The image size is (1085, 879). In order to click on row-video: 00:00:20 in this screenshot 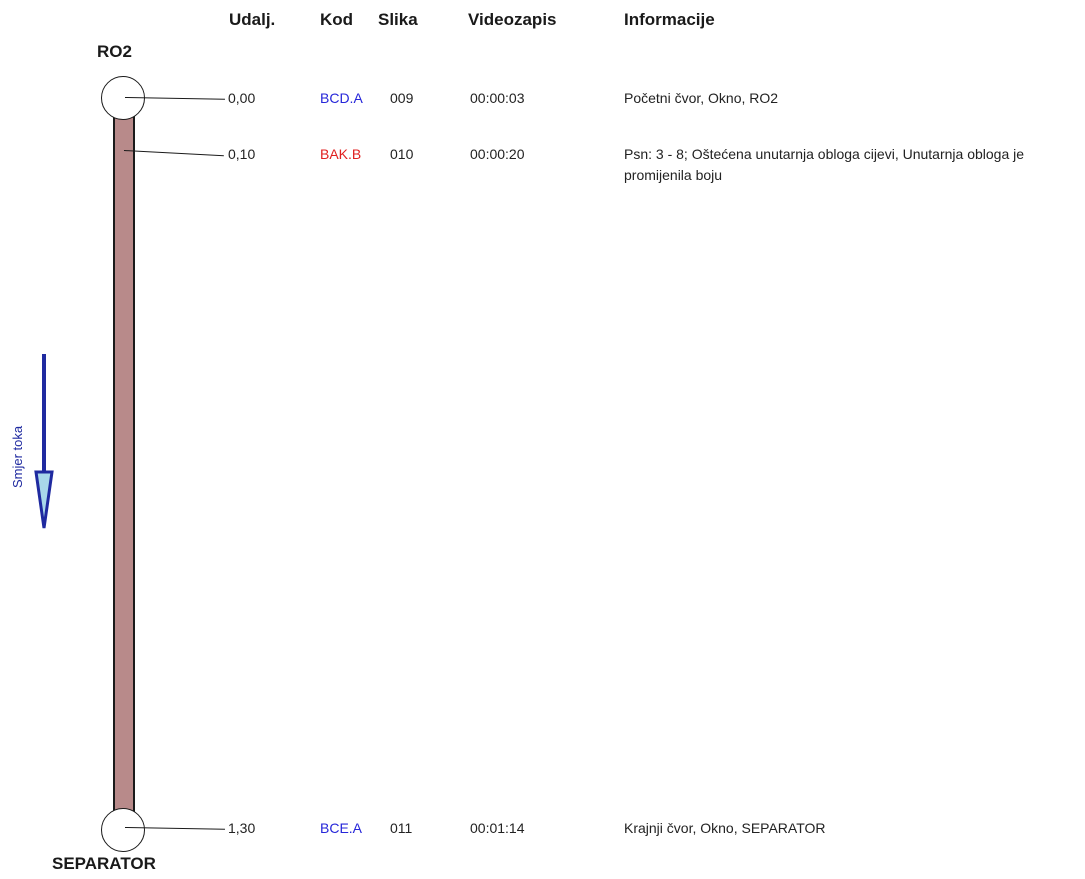, I will do `click(497, 154)`.